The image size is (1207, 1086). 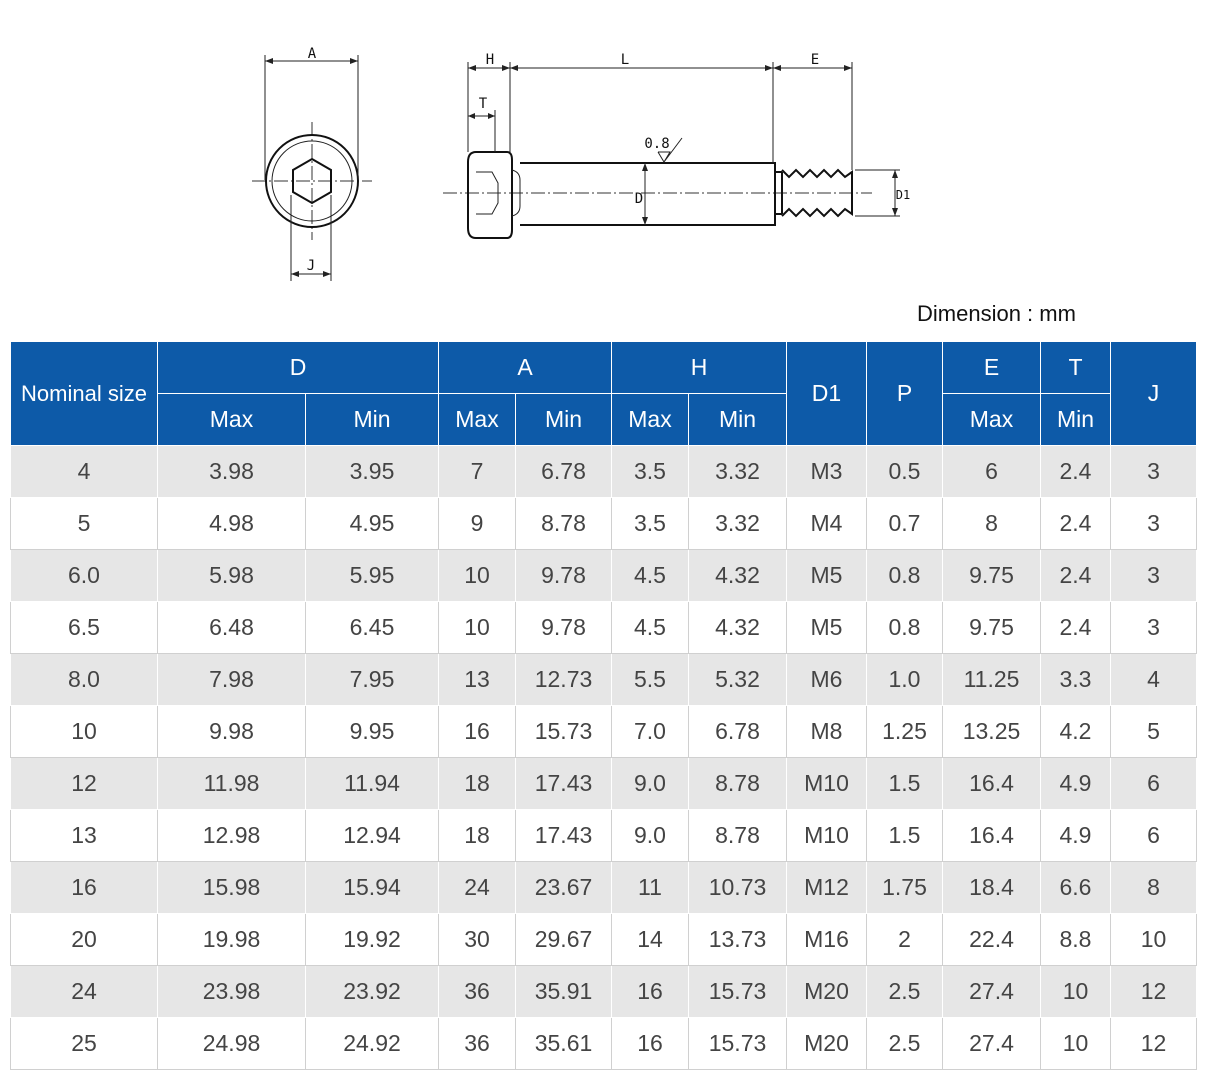 What do you see at coordinates (231, 471) in the screenshot?
I see `table-cell: 3.98` at bounding box center [231, 471].